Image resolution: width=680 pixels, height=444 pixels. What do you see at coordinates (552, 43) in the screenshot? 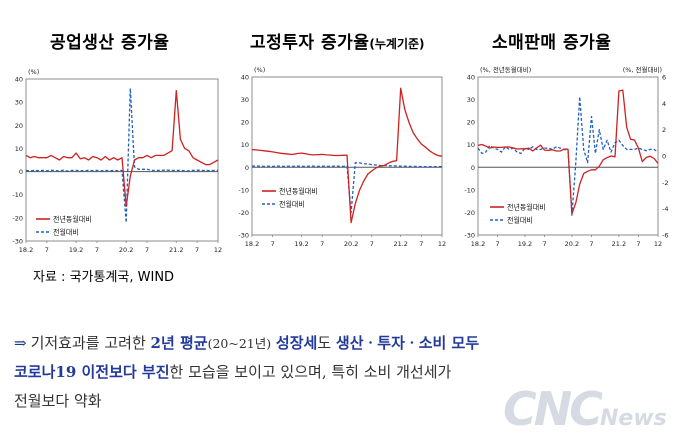
I see `chart3-title: 소매판매 증가율` at bounding box center [552, 43].